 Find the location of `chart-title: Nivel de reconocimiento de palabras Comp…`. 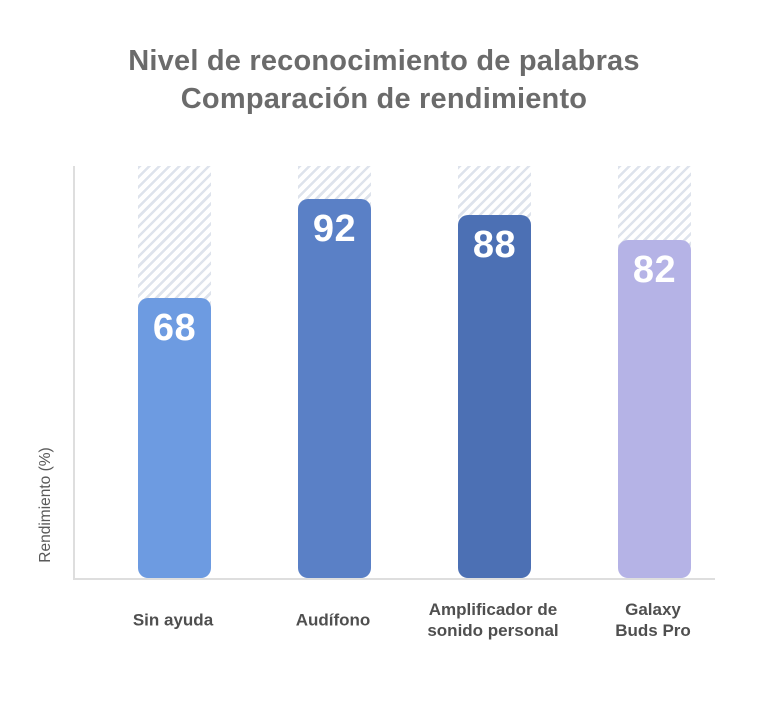

chart-title: Nivel de reconocimiento de palabras Comp… is located at coordinates (384, 80).